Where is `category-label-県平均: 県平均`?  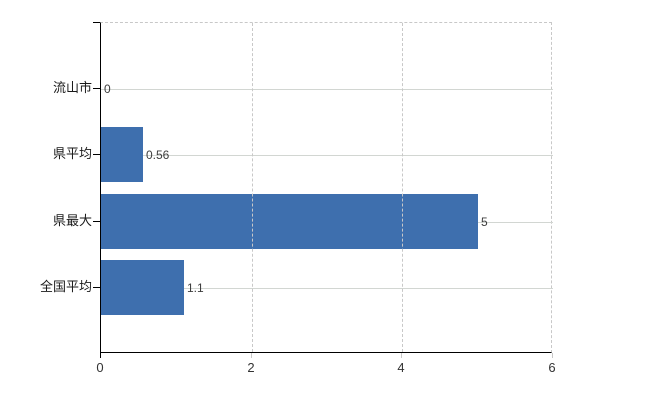
category-label-県平均: 県平均 is located at coordinates (72, 153).